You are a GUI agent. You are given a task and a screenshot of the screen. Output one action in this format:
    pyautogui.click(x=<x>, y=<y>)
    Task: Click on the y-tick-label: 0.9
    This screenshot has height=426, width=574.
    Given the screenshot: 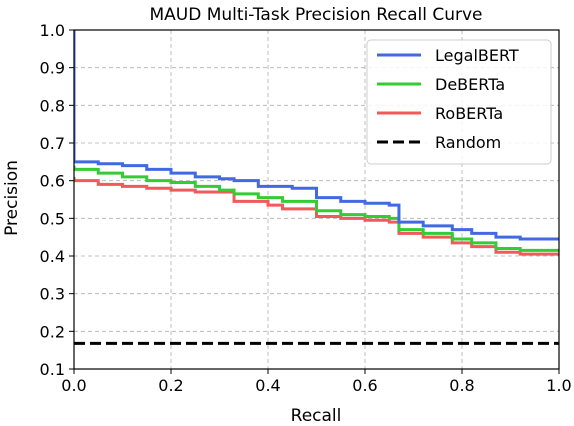 What is the action you would take?
    pyautogui.click(x=52, y=68)
    